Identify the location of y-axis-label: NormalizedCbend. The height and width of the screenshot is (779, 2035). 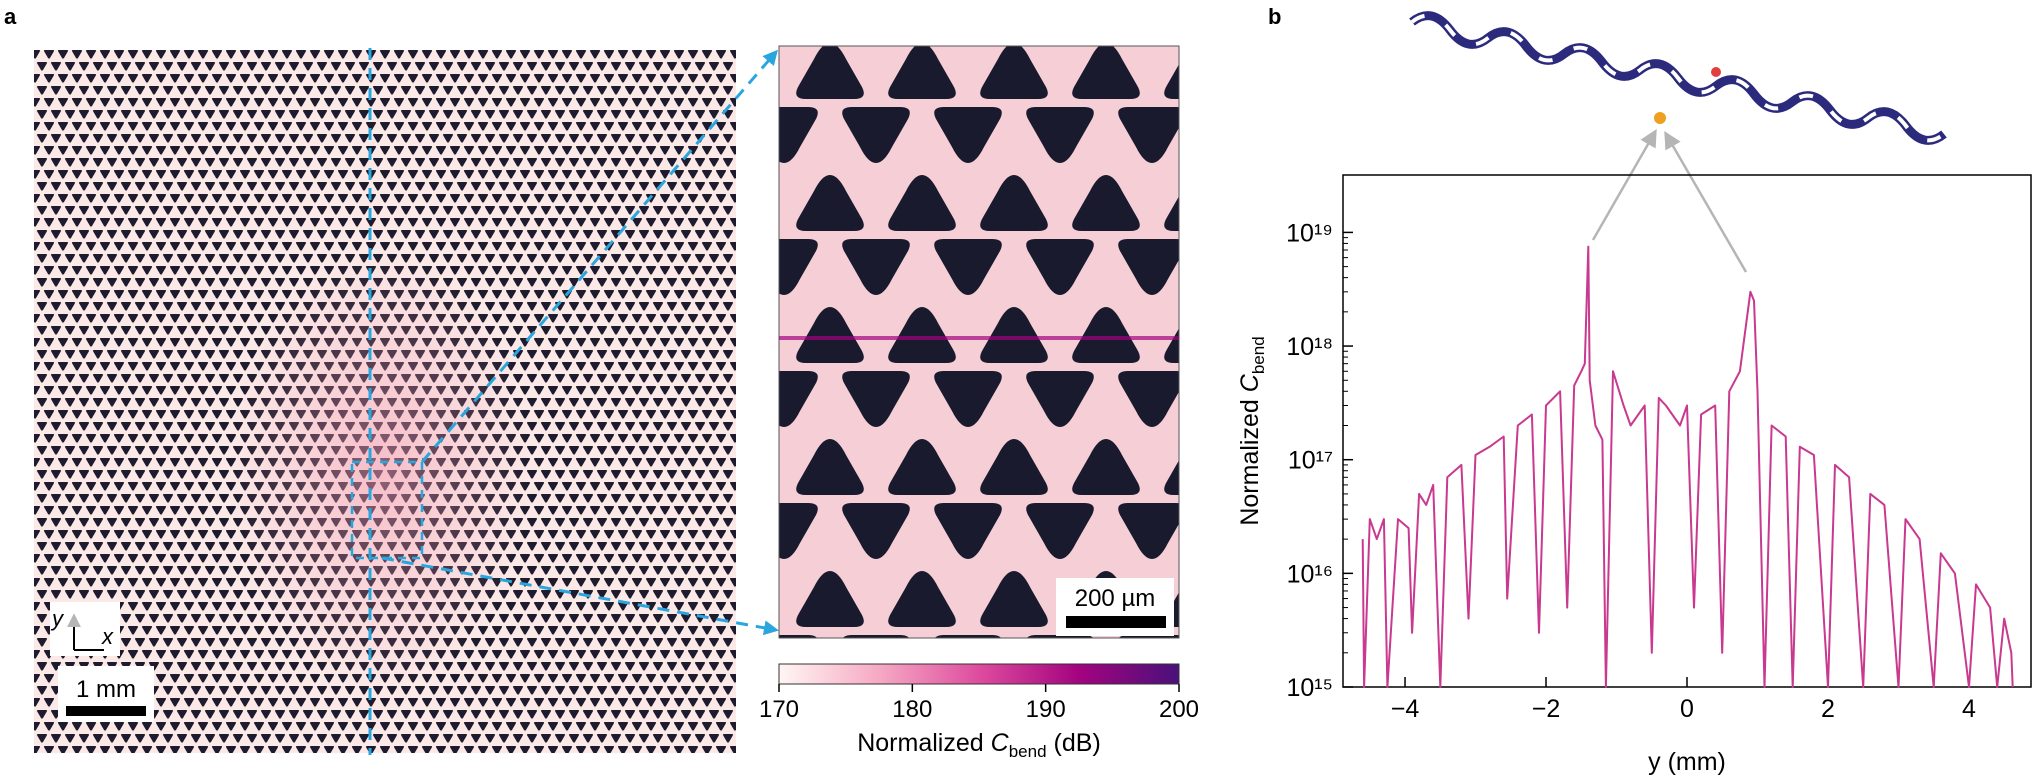
(1252, 430).